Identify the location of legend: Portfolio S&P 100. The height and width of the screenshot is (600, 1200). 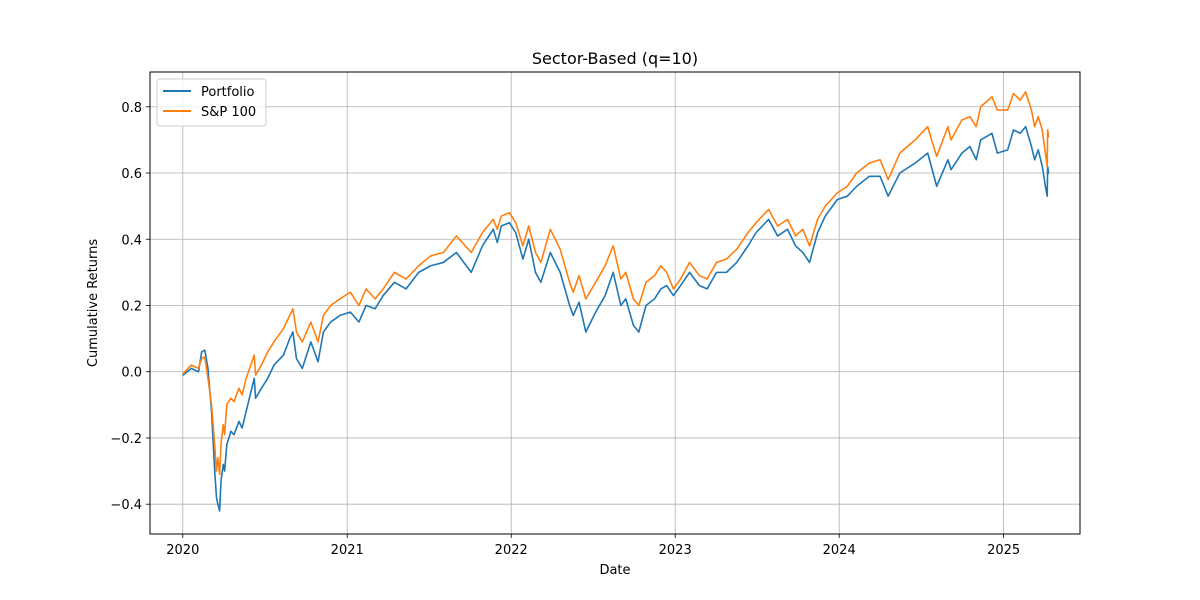
(211, 102).